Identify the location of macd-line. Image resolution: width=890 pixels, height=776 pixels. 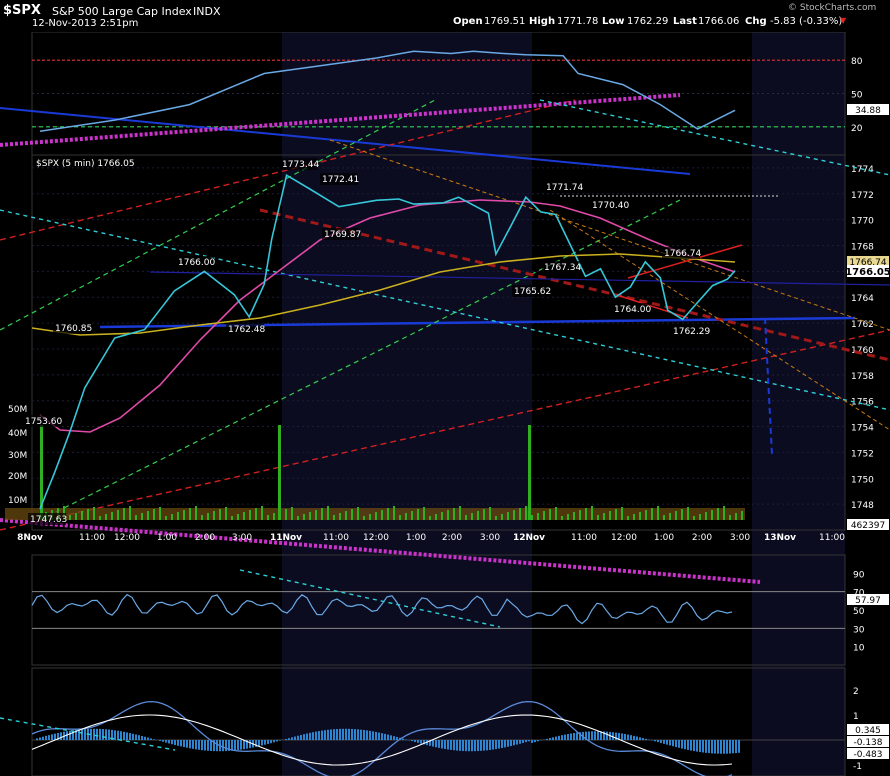
(382, 738).